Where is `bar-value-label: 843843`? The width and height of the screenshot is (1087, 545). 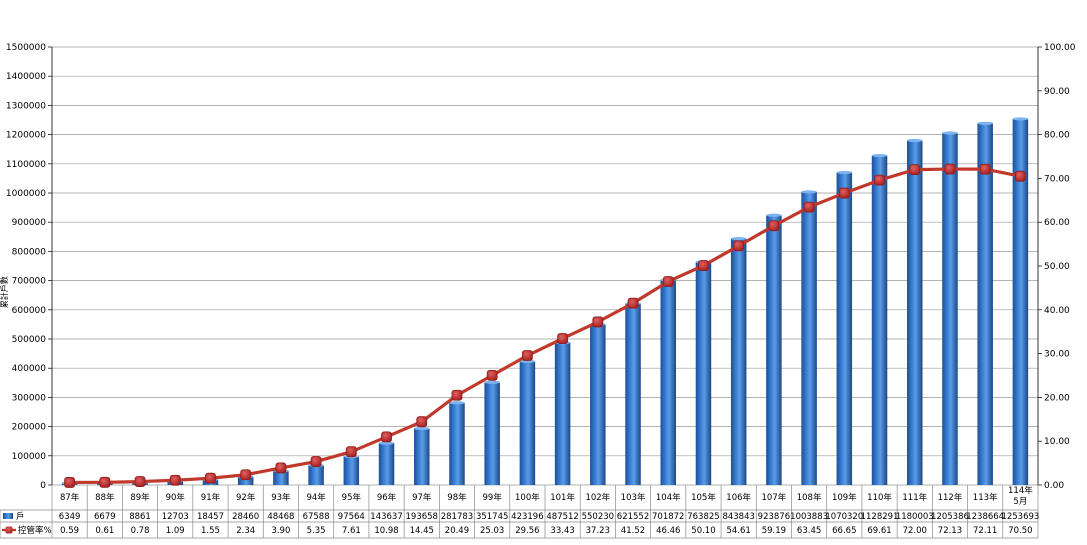
bar-value-label: 843843 is located at coordinates (738, 517).